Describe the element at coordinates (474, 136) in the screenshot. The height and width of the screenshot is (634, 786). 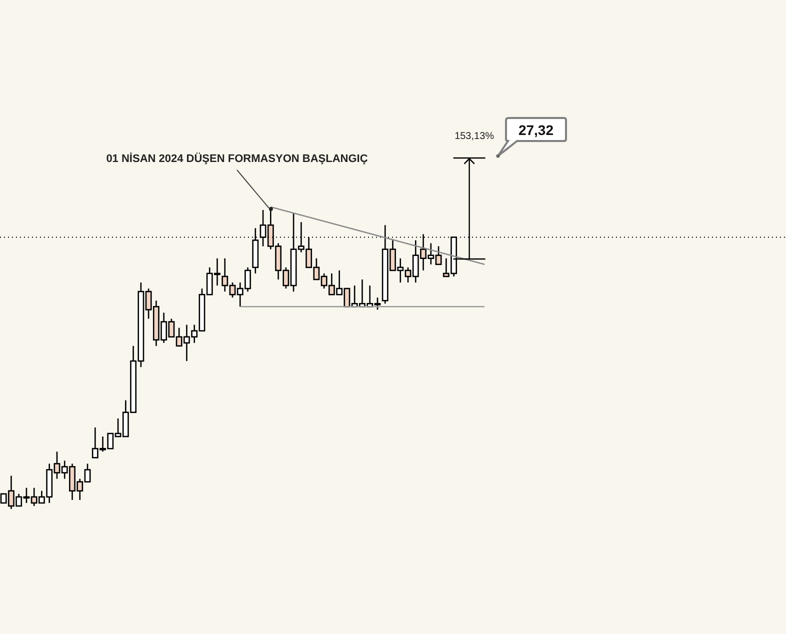
I see `text: 153,13%` at that location.